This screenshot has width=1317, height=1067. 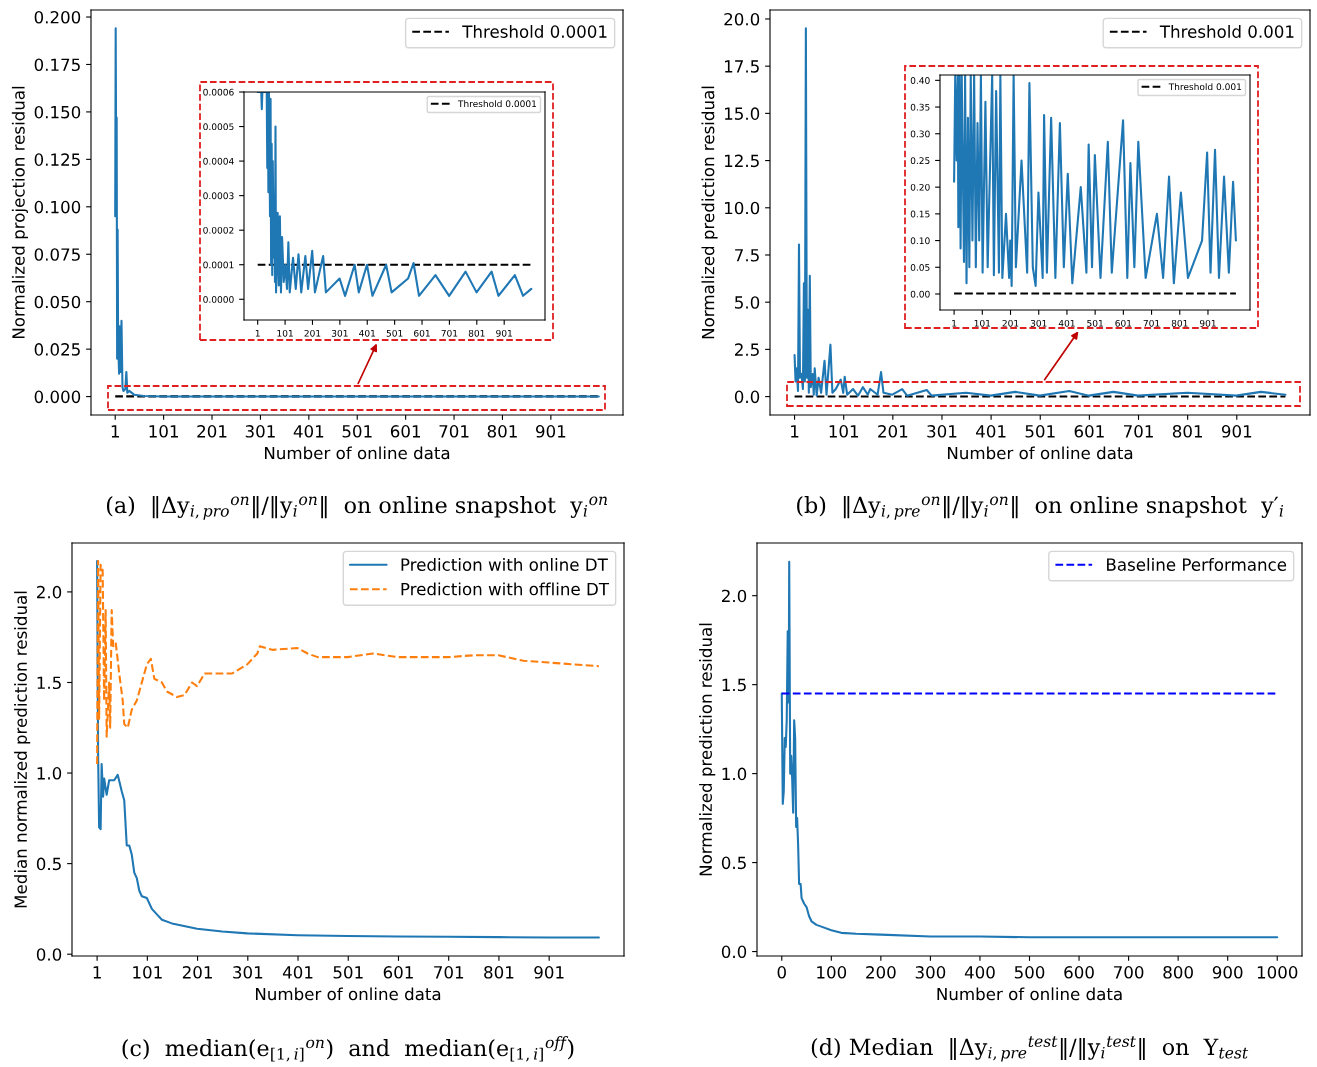 I want to click on x-tick-label: 0, so click(x=781, y=972).